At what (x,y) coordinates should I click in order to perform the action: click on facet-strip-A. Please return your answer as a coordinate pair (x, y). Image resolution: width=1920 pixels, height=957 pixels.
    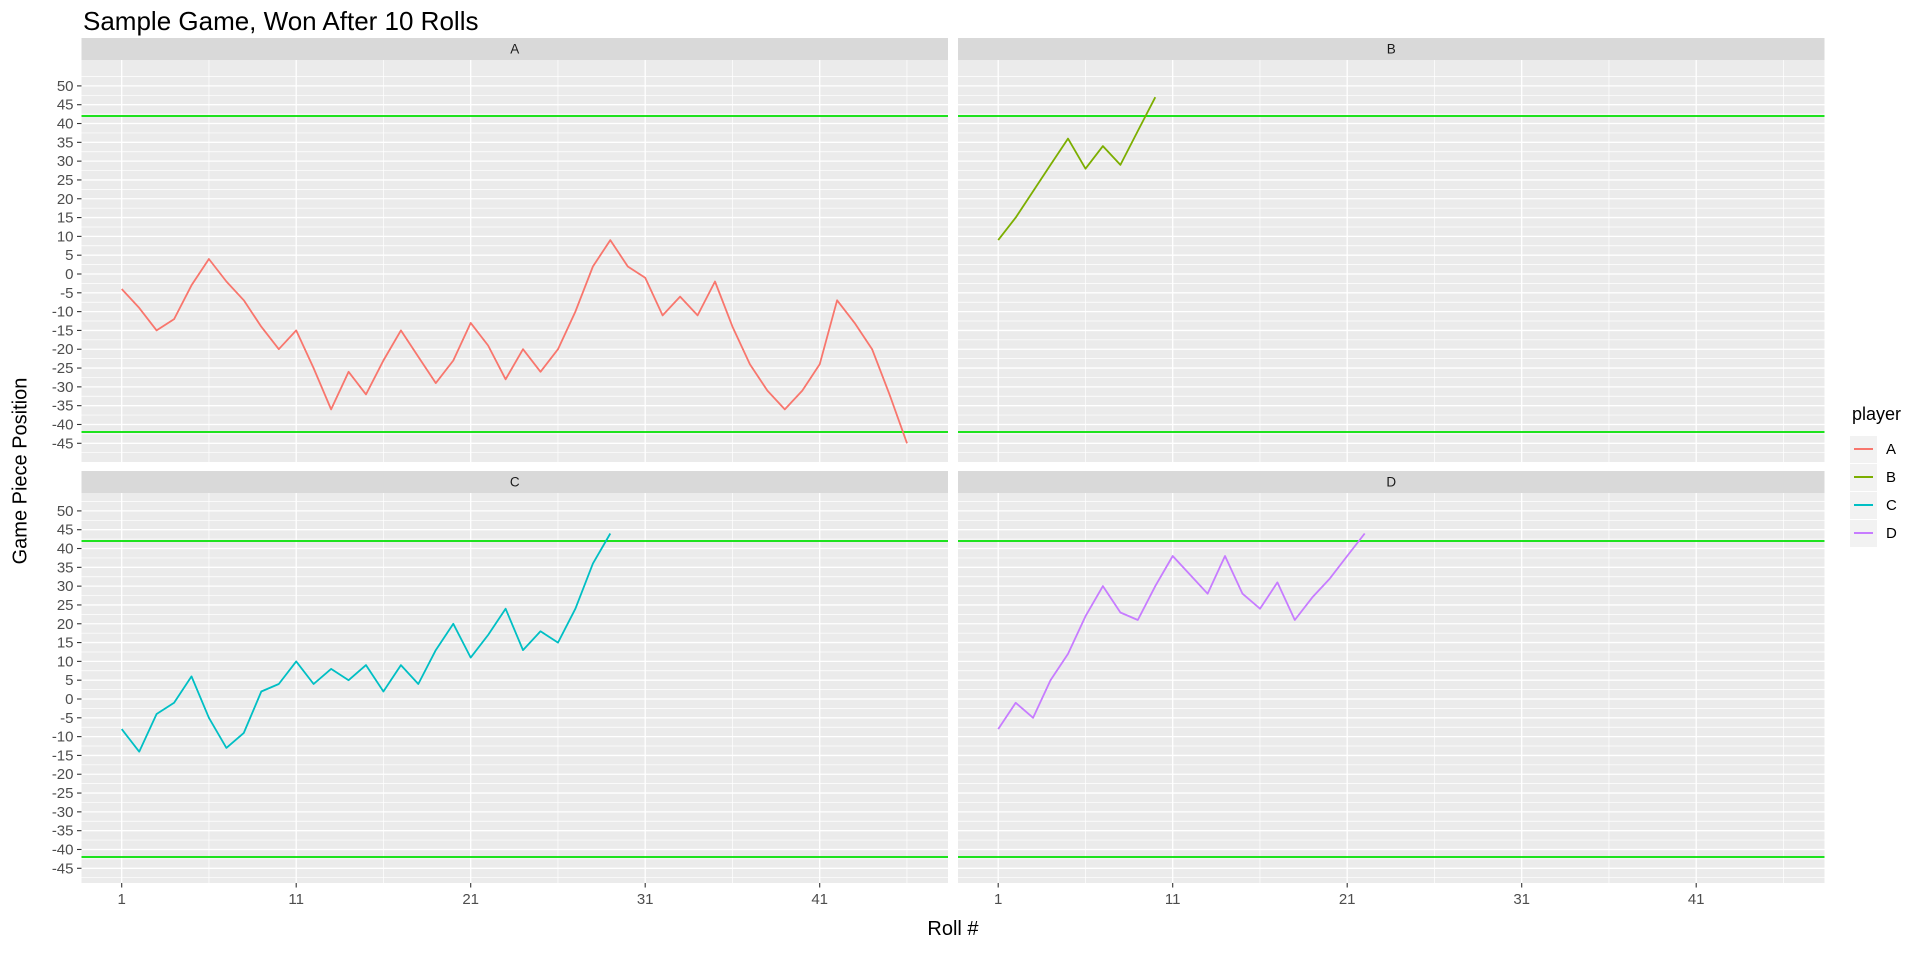
    Looking at the image, I should click on (514, 49).